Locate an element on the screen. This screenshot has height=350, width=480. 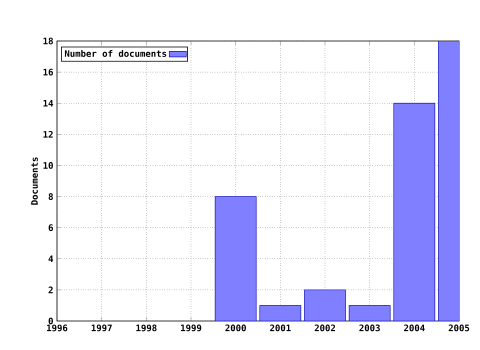
x-tick-label: 2005 is located at coordinates (459, 328).